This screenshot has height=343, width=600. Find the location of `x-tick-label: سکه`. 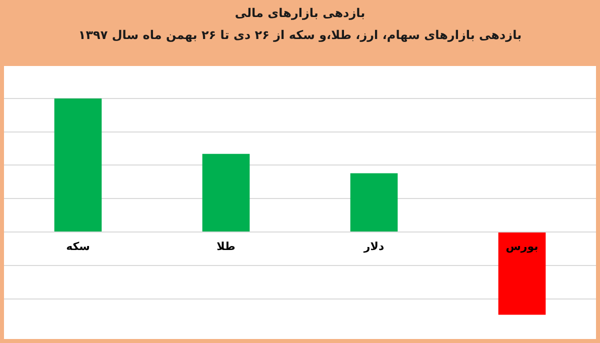

x-tick-label: سکه is located at coordinates (78, 246).